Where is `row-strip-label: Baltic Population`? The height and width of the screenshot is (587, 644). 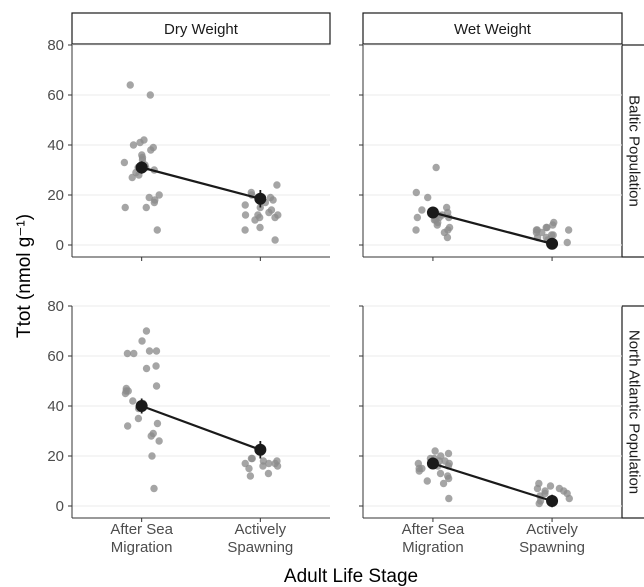
row-strip-label: Baltic Population is located at coordinates (634, 151).